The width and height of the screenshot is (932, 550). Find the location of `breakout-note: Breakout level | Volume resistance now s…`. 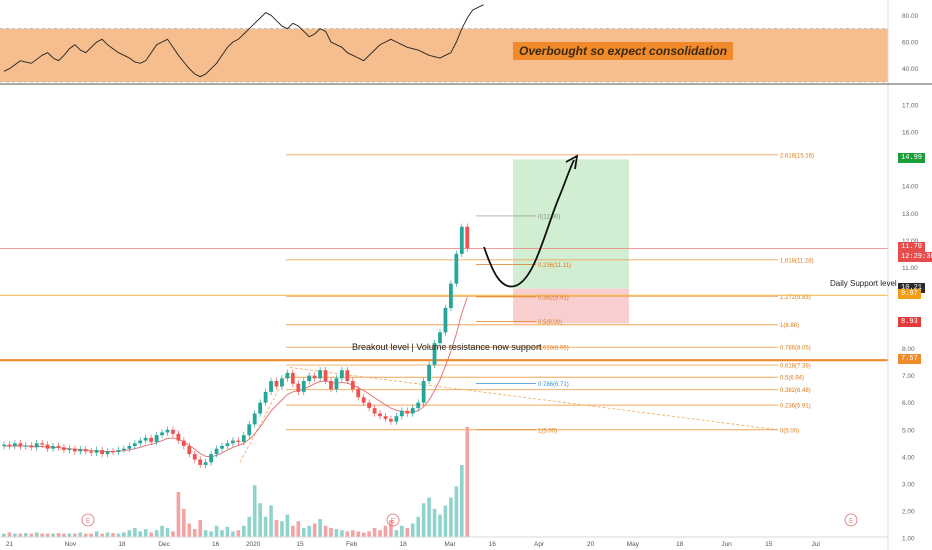

breakout-note: Breakout level | Volume resistance now s… is located at coordinates (447, 347).